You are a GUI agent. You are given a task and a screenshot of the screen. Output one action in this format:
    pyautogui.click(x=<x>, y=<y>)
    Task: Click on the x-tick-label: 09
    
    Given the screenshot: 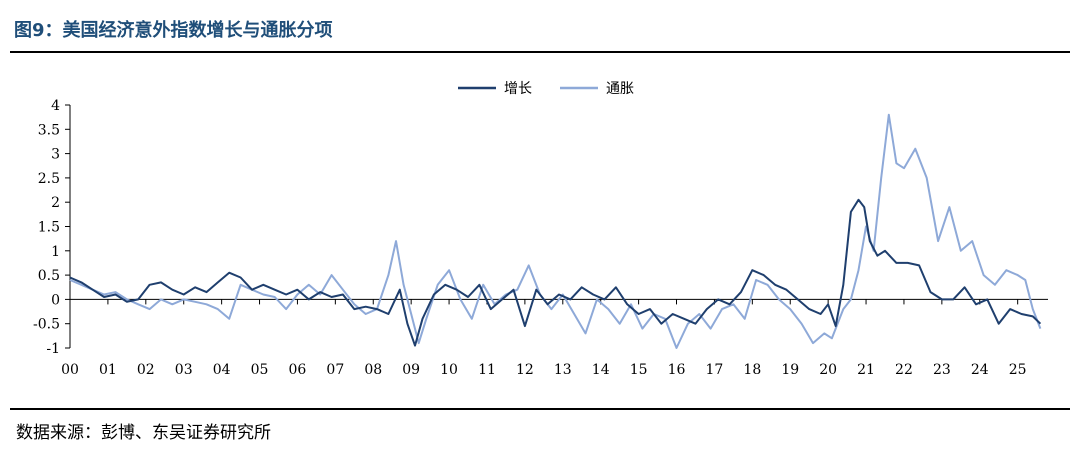 What is the action you would take?
    pyautogui.click(x=411, y=370)
    